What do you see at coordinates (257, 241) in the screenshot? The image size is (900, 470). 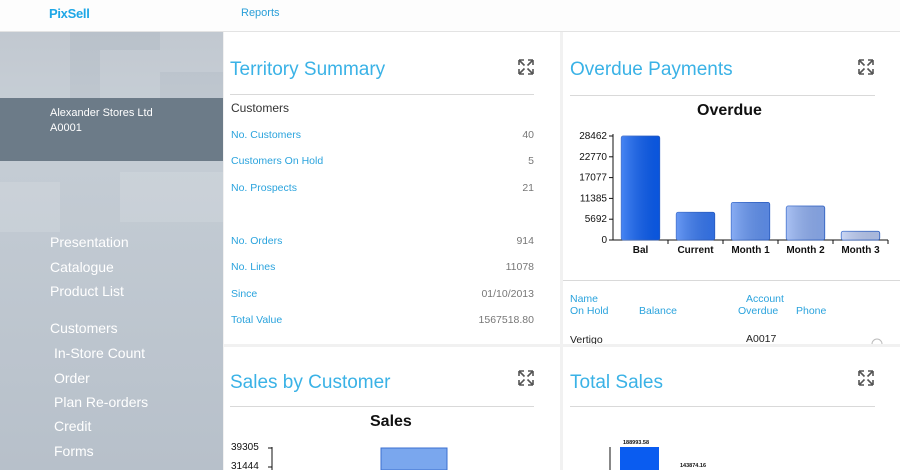 I see `no-orders-label: No. Orders` at bounding box center [257, 241].